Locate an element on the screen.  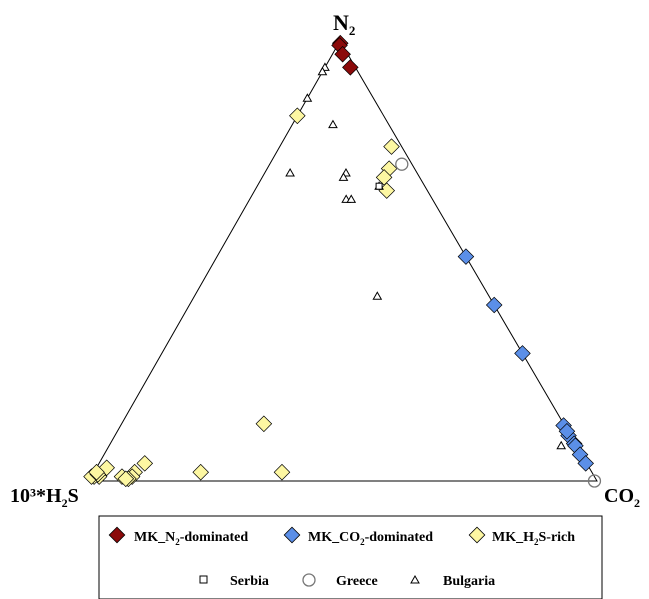
legend-item-h2s-rich: MK_H2S-rich is located at coordinates (521, 536).